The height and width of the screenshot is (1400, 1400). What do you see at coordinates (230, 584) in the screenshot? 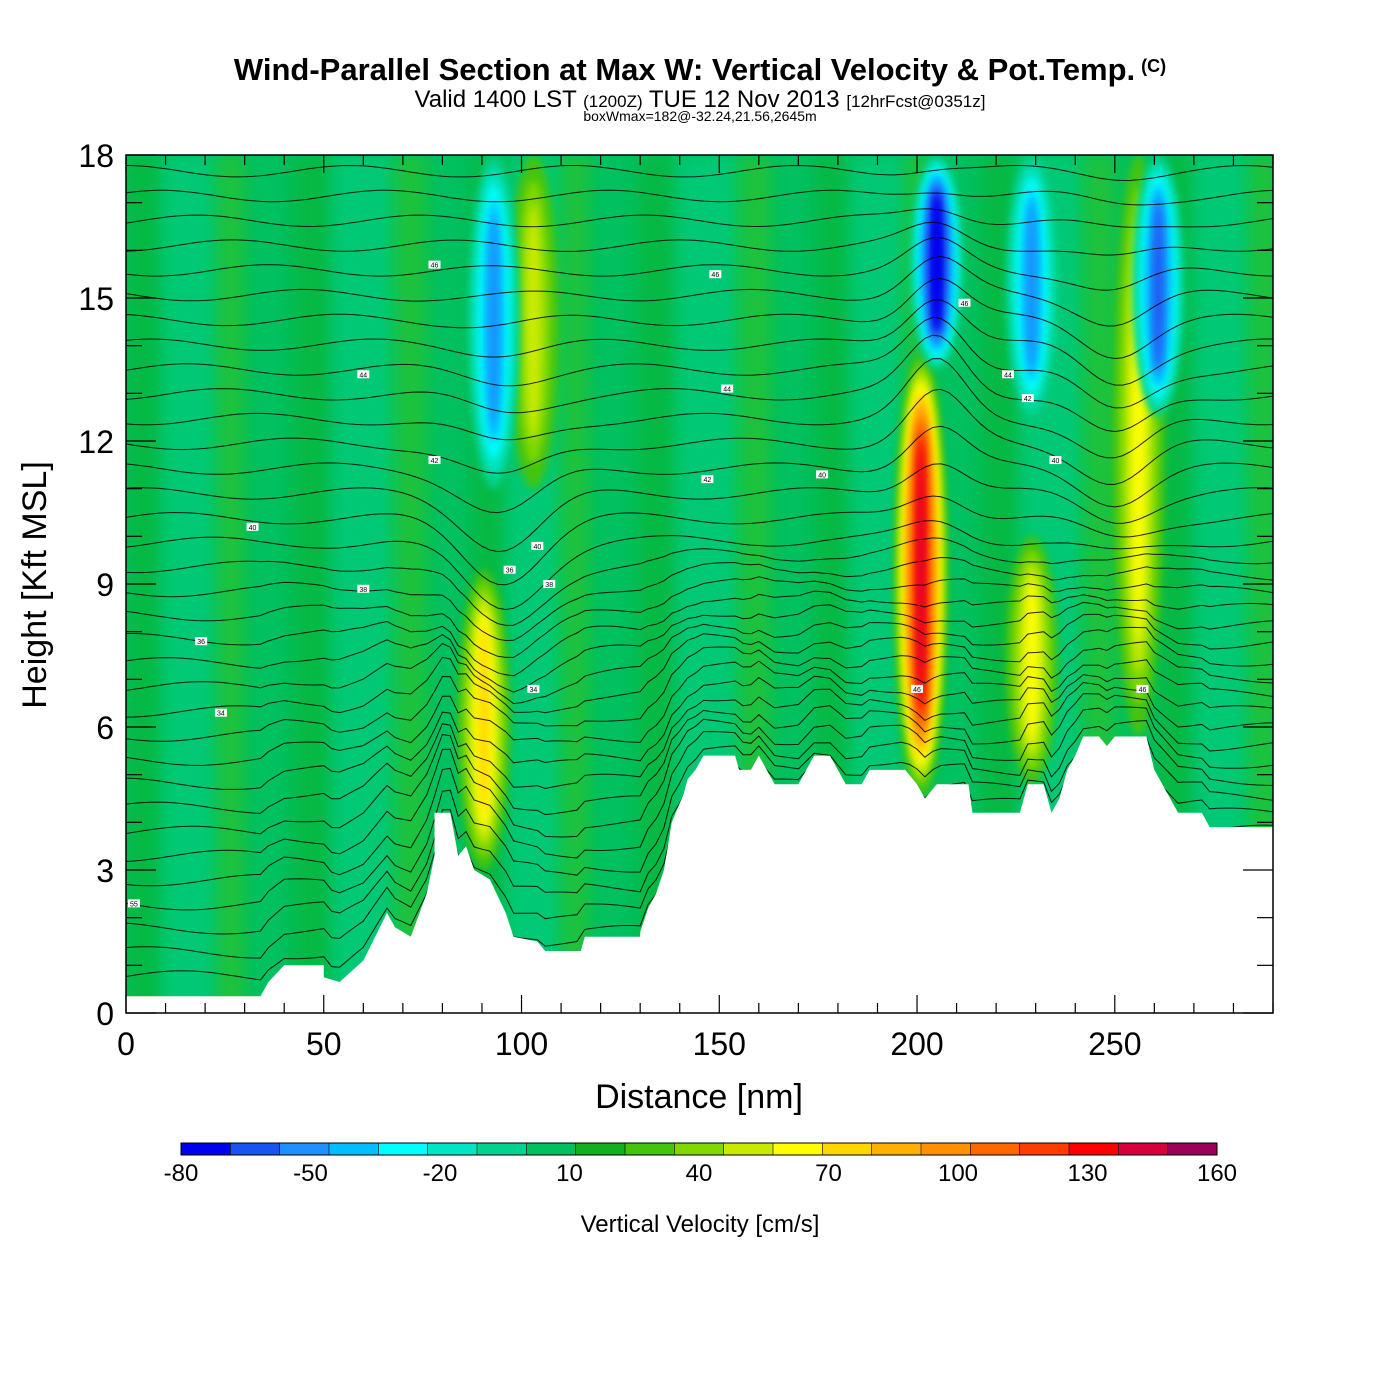
I see `texture-stripe` at bounding box center [230, 584].